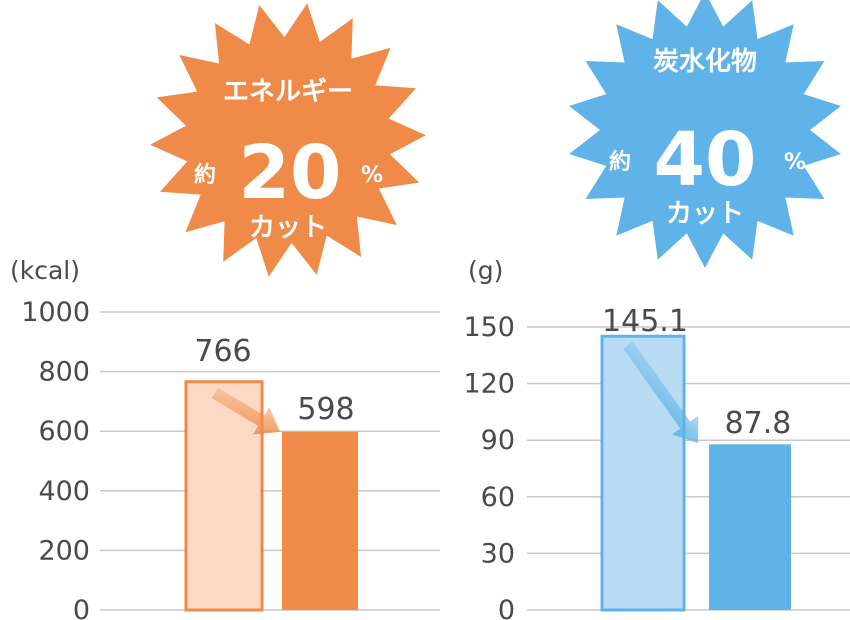 The image size is (850, 620). I want to click on unit-label: (g), so click(485, 270).